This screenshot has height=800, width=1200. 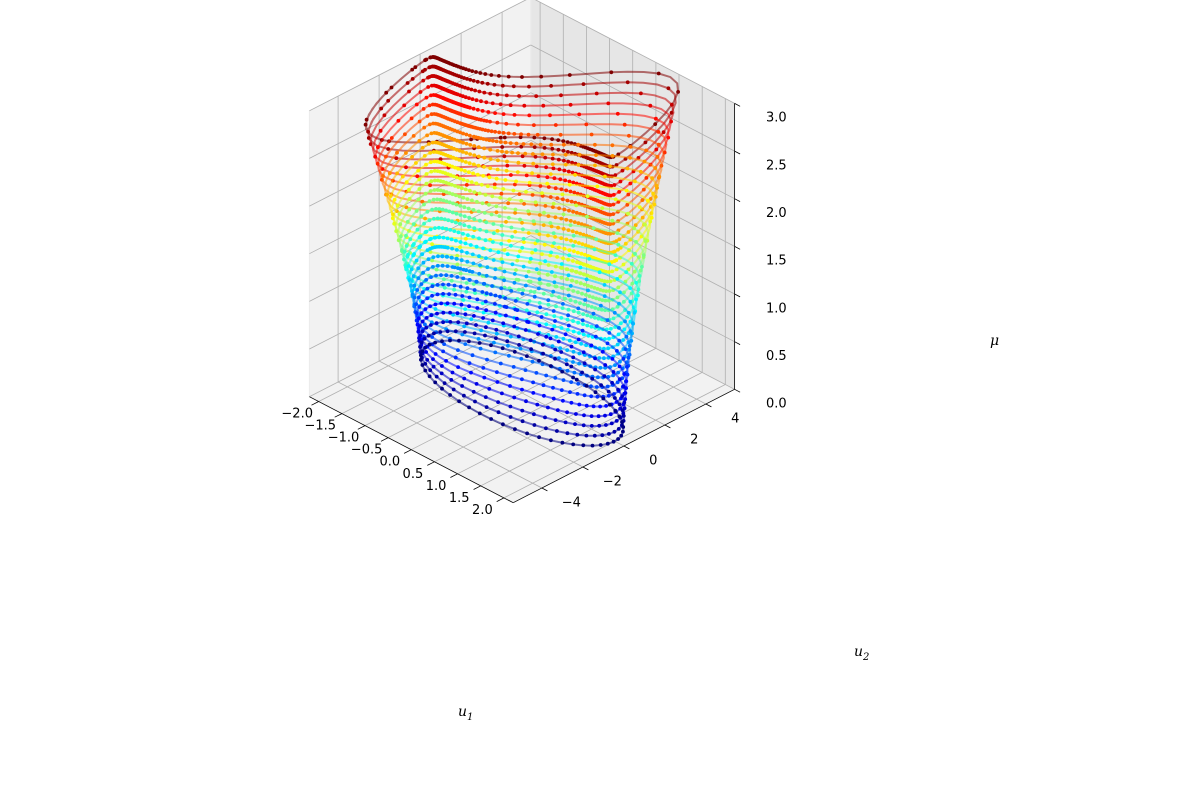 I want to click on gridline-z-left, so click(x=420, y=292).